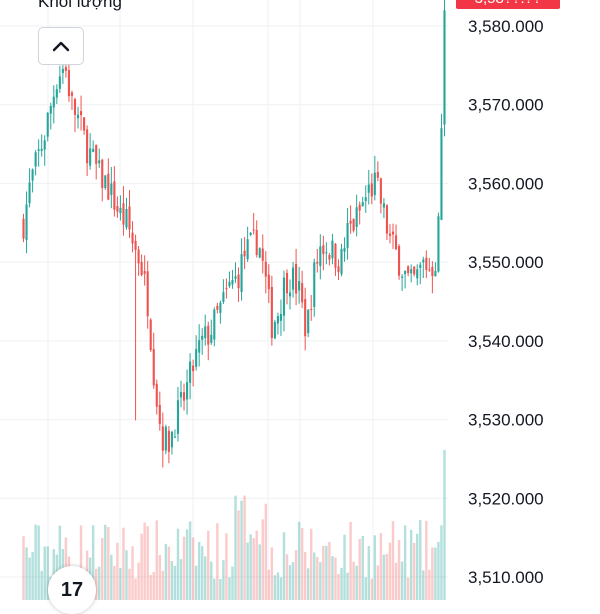 This screenshot has width=600, height=614. I want to click on tradingview-logo: 17, so click(72, 590).